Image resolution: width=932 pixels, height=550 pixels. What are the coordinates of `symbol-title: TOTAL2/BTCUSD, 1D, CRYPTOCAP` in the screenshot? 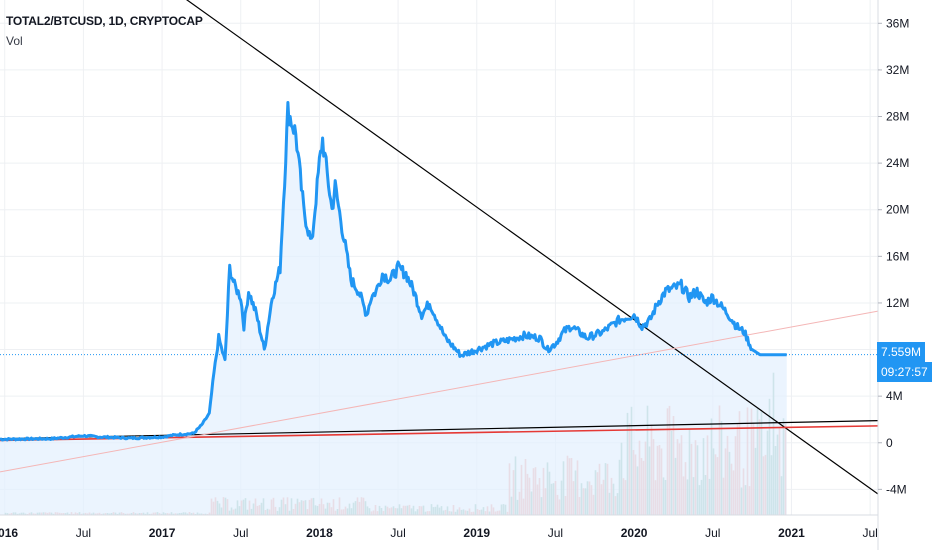 It's located at (104, 21).